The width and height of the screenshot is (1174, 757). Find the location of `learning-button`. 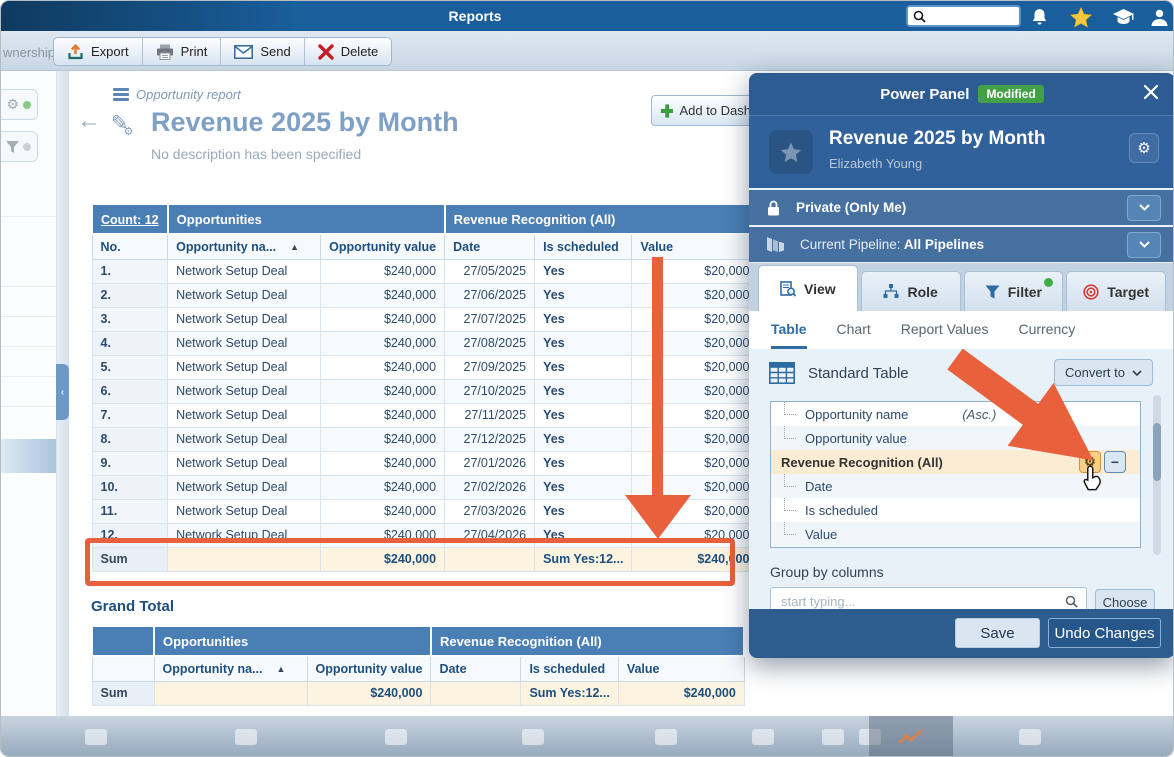

learning-button is located at coordinates (1123, 17).